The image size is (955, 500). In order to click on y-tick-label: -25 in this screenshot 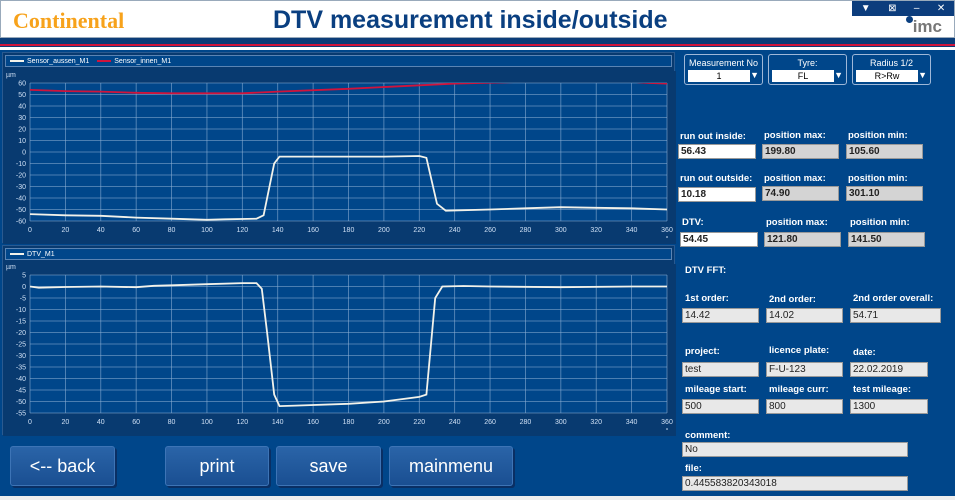, I will do `click(21, 345)`.